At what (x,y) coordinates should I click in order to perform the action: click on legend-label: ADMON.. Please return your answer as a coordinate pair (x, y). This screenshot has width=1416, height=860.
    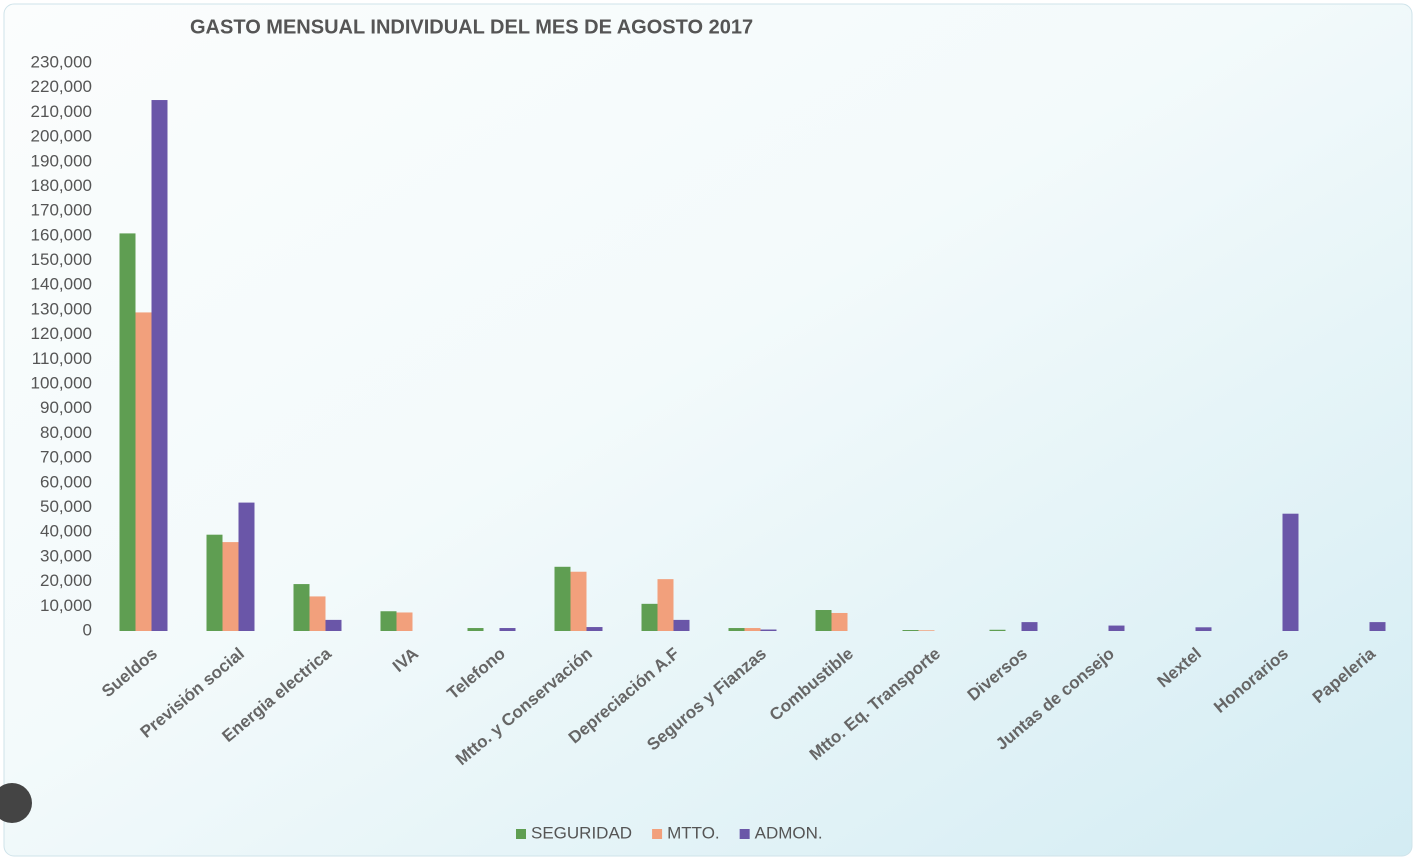
    Looking at the image, I should click on (789, 832).